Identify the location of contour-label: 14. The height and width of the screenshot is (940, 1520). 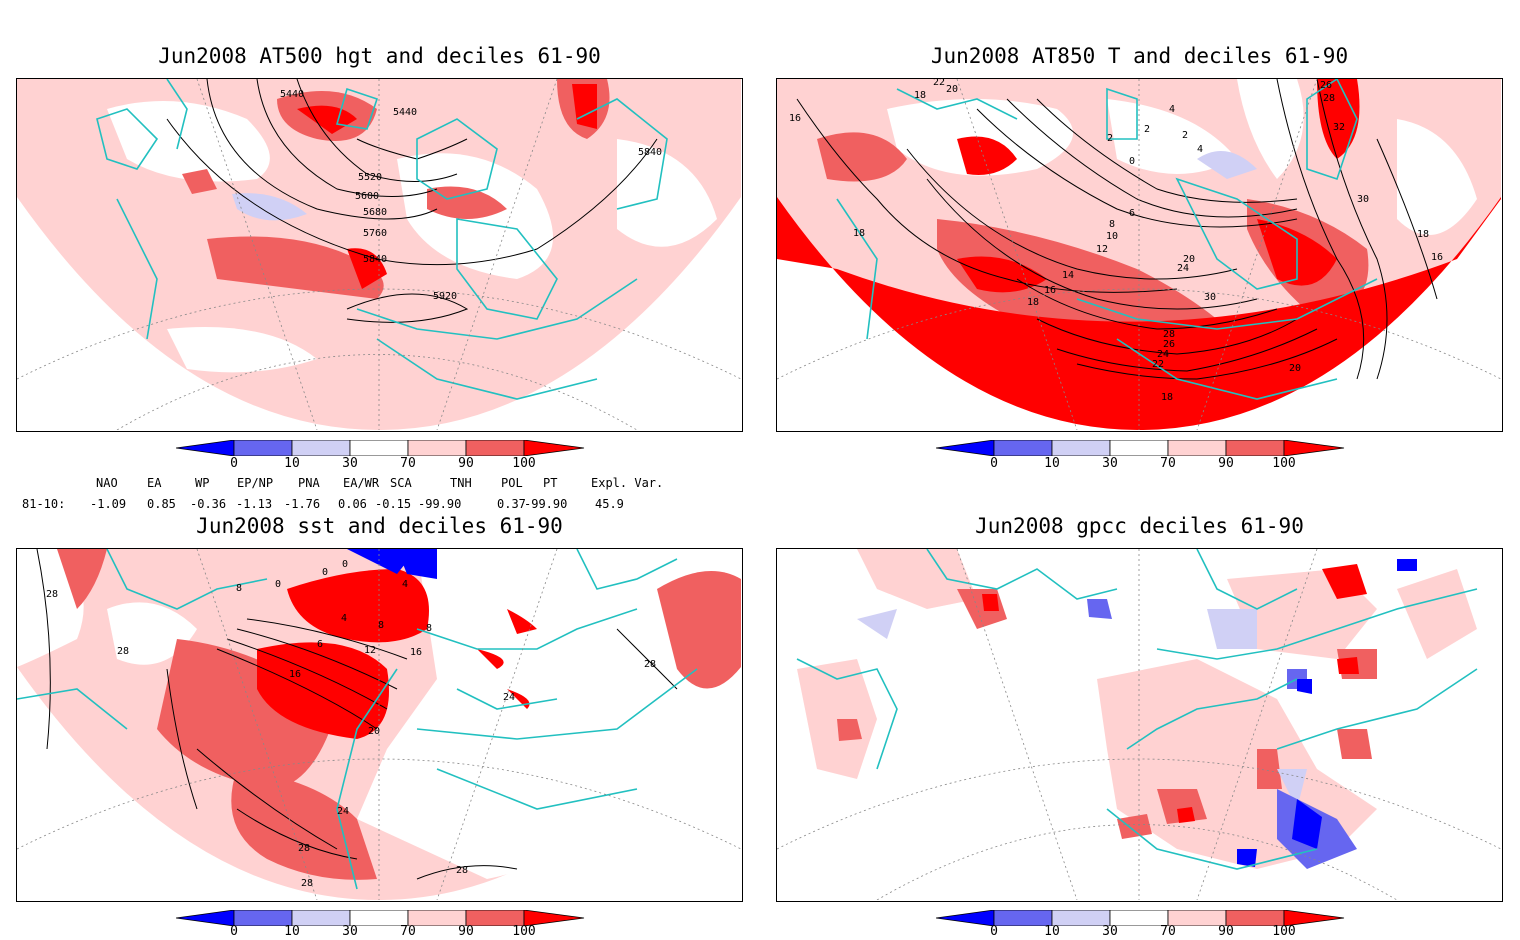
(1068, 275).